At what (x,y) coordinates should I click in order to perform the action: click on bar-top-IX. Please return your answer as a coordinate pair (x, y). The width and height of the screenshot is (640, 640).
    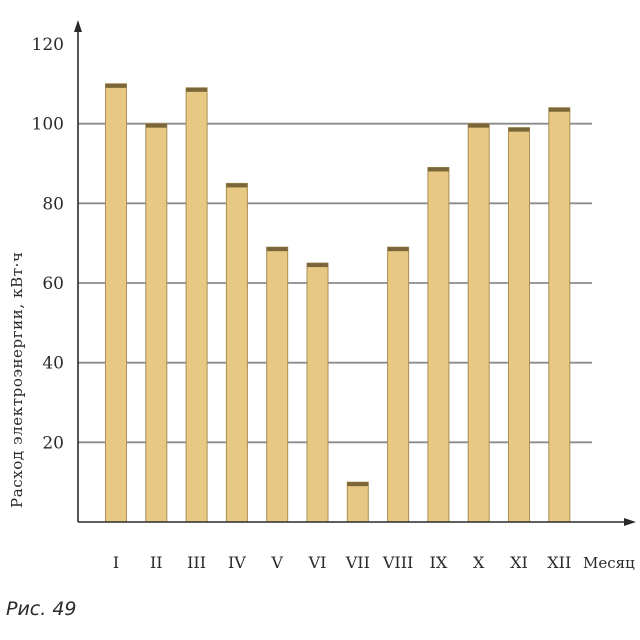
    Looking at the image, I should click on (438, 169).